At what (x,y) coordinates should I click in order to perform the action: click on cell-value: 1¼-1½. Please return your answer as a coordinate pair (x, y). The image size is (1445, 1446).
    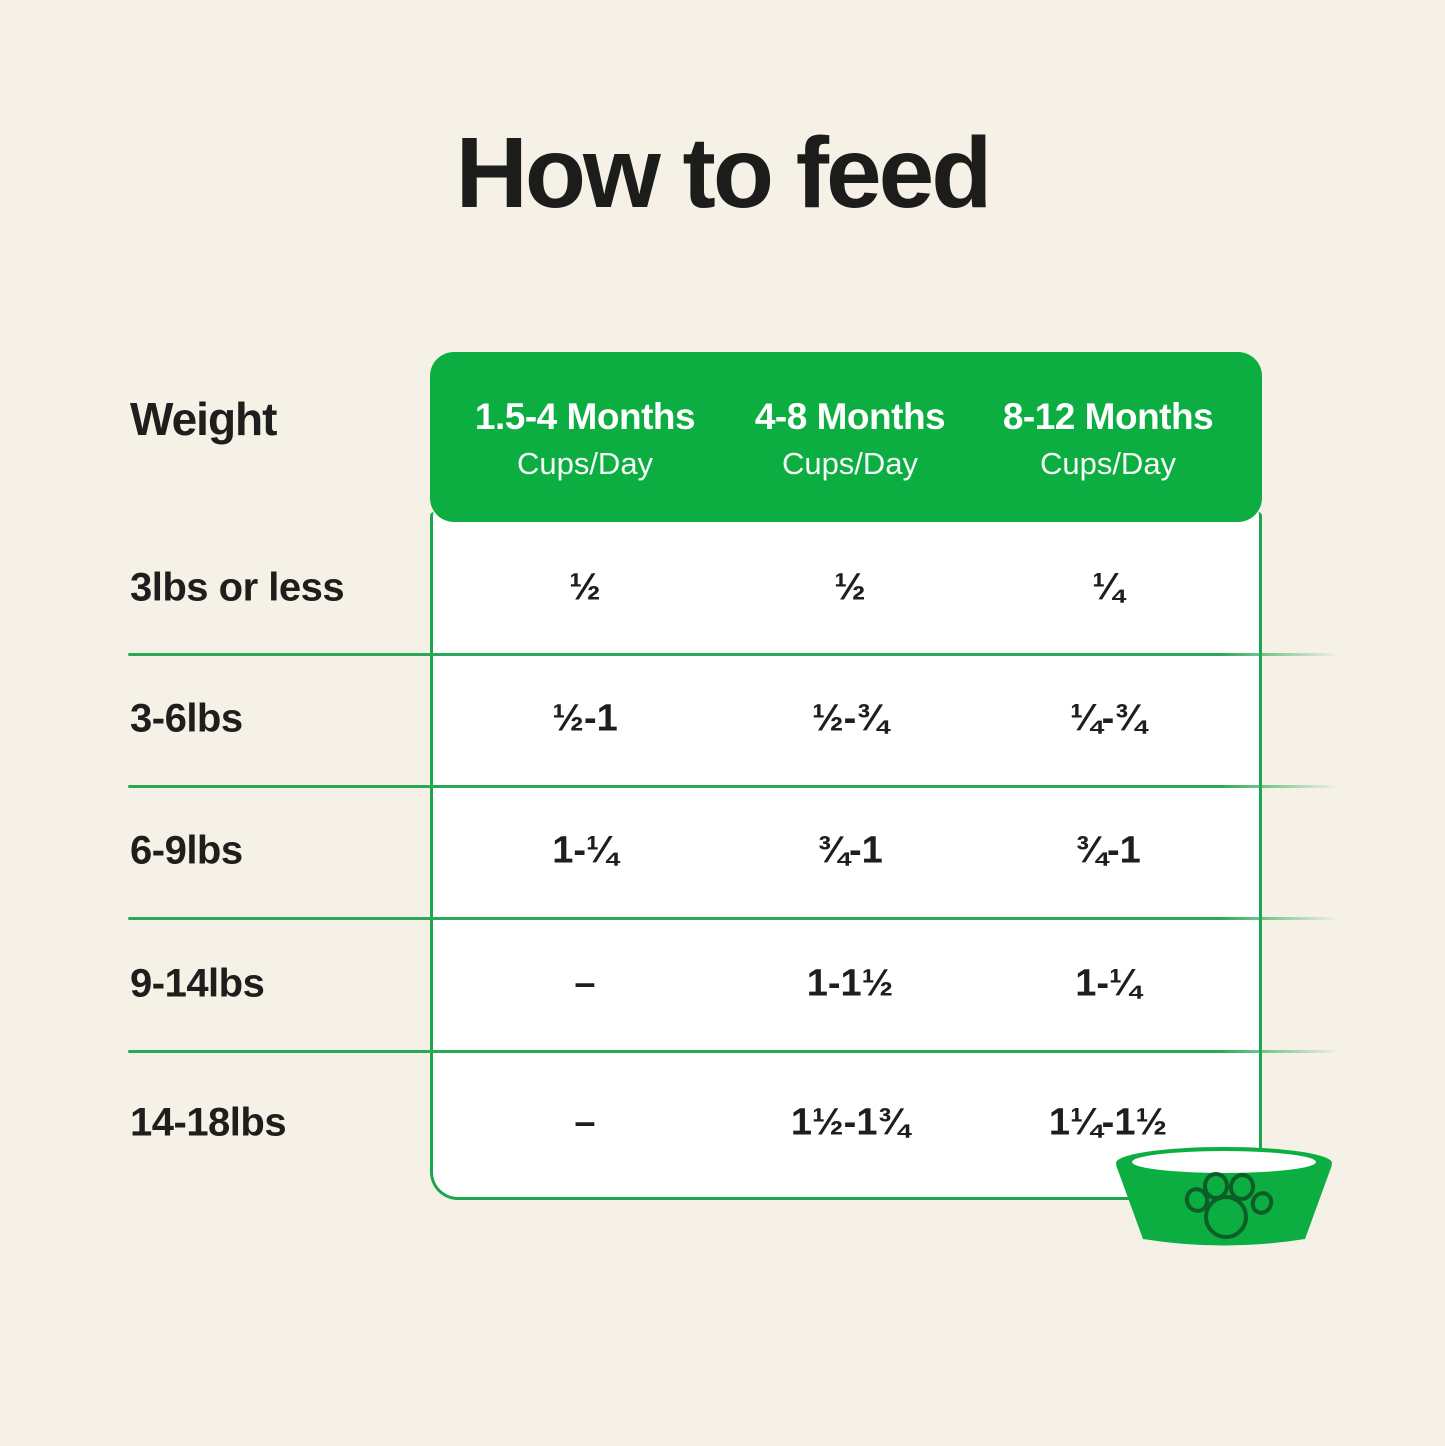
    Looking at the image, I should click on (1108, 1122).